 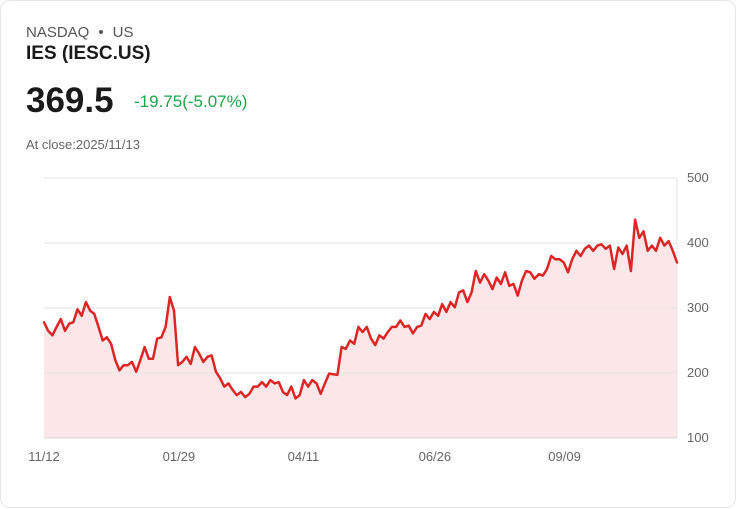 I want to click on country: US, so click(x=123, y=32).